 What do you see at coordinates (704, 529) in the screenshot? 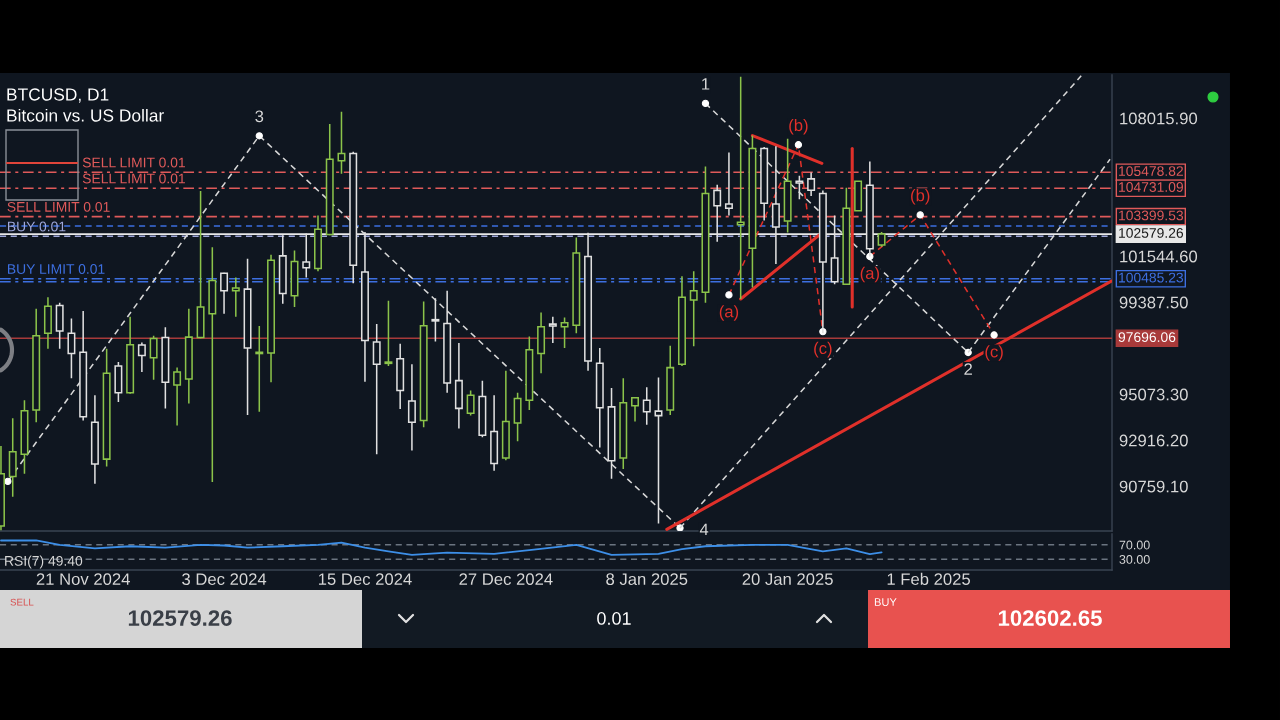
I see `annotation: 4` at bounding box center [704, 529].